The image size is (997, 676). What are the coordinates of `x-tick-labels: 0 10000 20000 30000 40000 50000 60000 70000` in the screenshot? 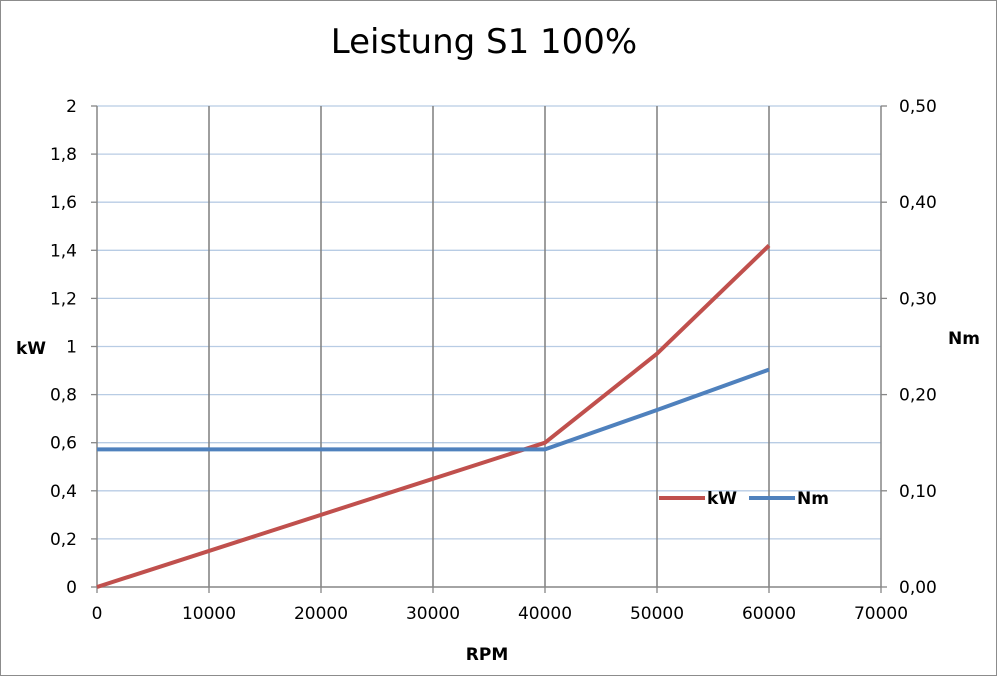 It's located at (500, 614).